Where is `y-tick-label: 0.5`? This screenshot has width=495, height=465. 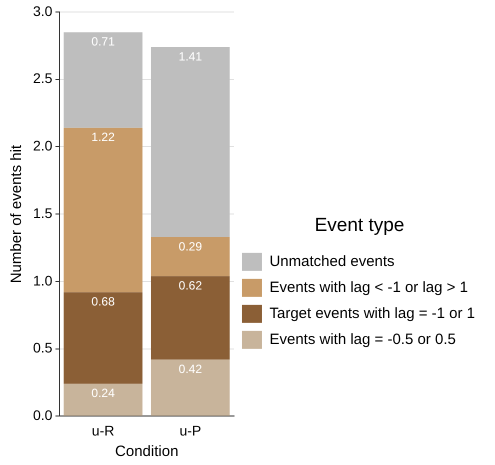 y-tick-label: 0.5 is located at coordinates (42, 348).